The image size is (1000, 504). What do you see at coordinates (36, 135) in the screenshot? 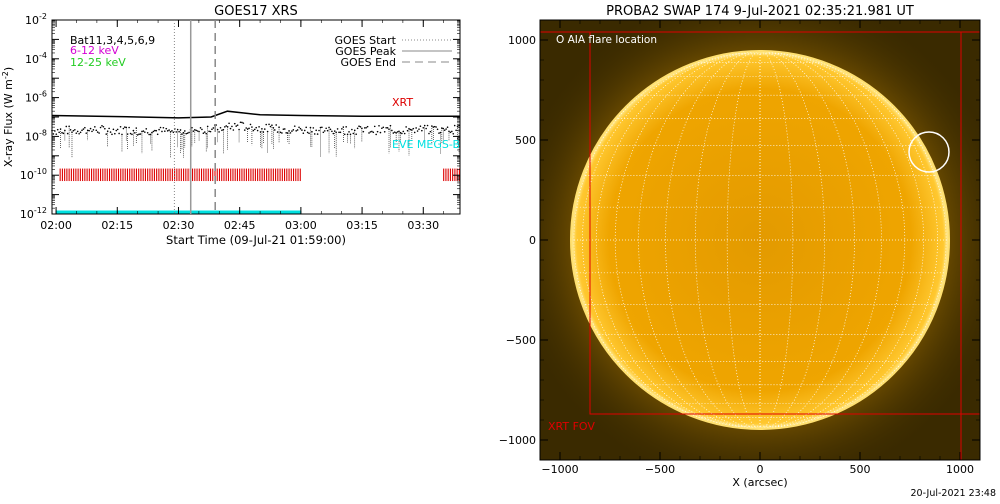
I see `y-tick-label: 10⁻⁸` at bounding box center [36, 135].